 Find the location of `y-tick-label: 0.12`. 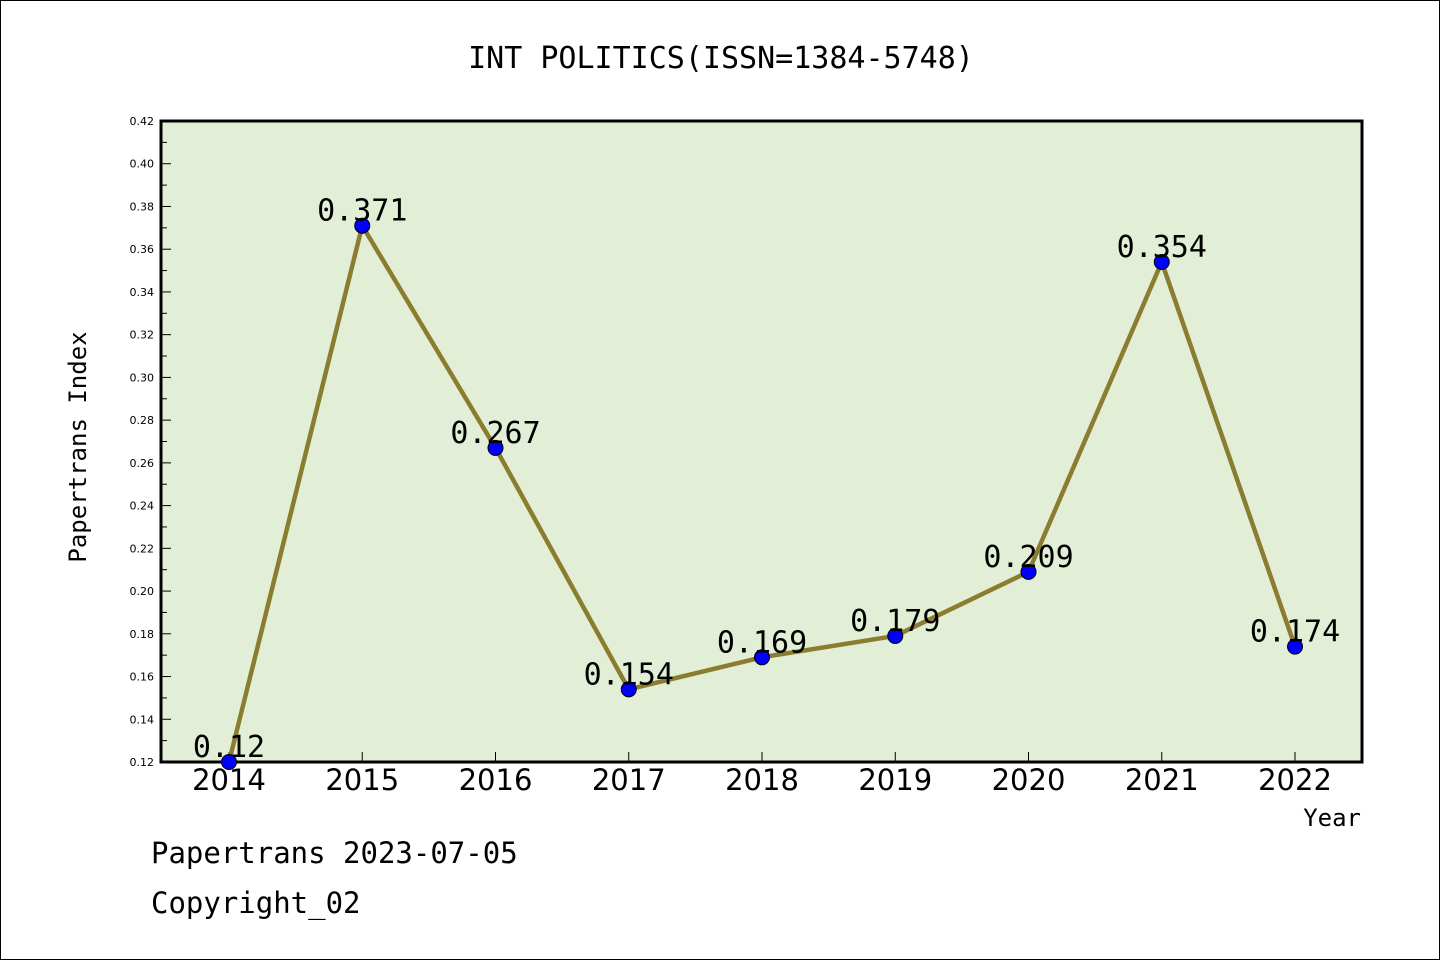

y-tick-label: 0.12 is located at coordinates (142, 762).